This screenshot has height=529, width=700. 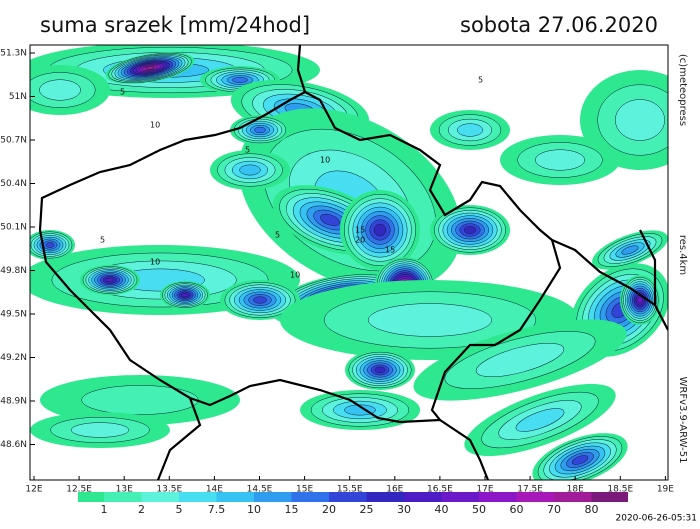 I want to click on lat-label: 49.8N, so click(x=13, y=271).